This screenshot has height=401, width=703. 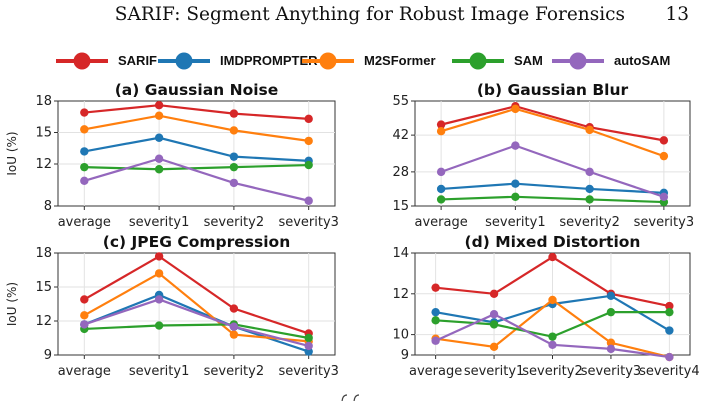 I want to click on y-axis-label: IoU (%), so click(x=12, y=153).